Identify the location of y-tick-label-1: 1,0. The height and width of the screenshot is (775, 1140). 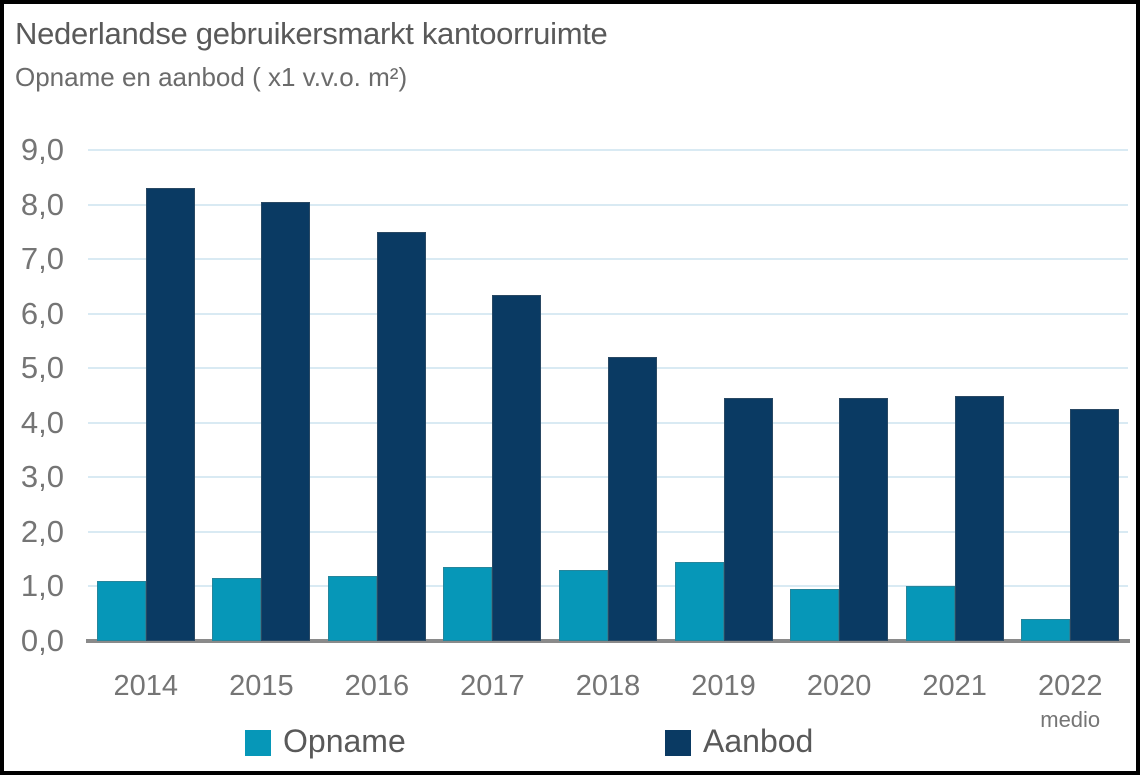
(42, 586).